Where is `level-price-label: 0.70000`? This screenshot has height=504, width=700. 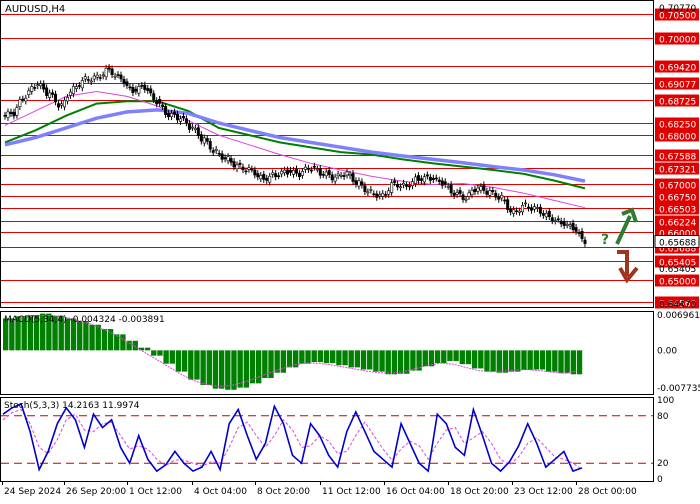
level-price-label: 0.70000 is located at coordinates (677, 41).